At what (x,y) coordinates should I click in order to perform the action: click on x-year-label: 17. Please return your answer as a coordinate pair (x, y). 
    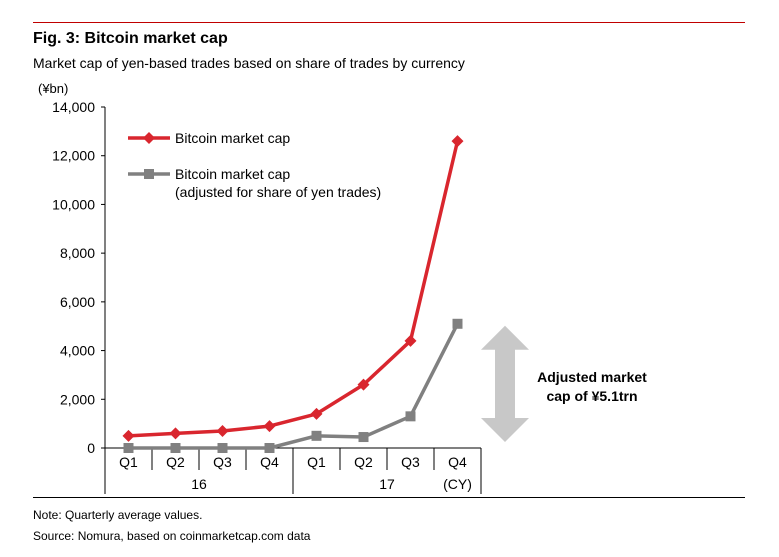
    Looking at the image, I should click on (387, 484).